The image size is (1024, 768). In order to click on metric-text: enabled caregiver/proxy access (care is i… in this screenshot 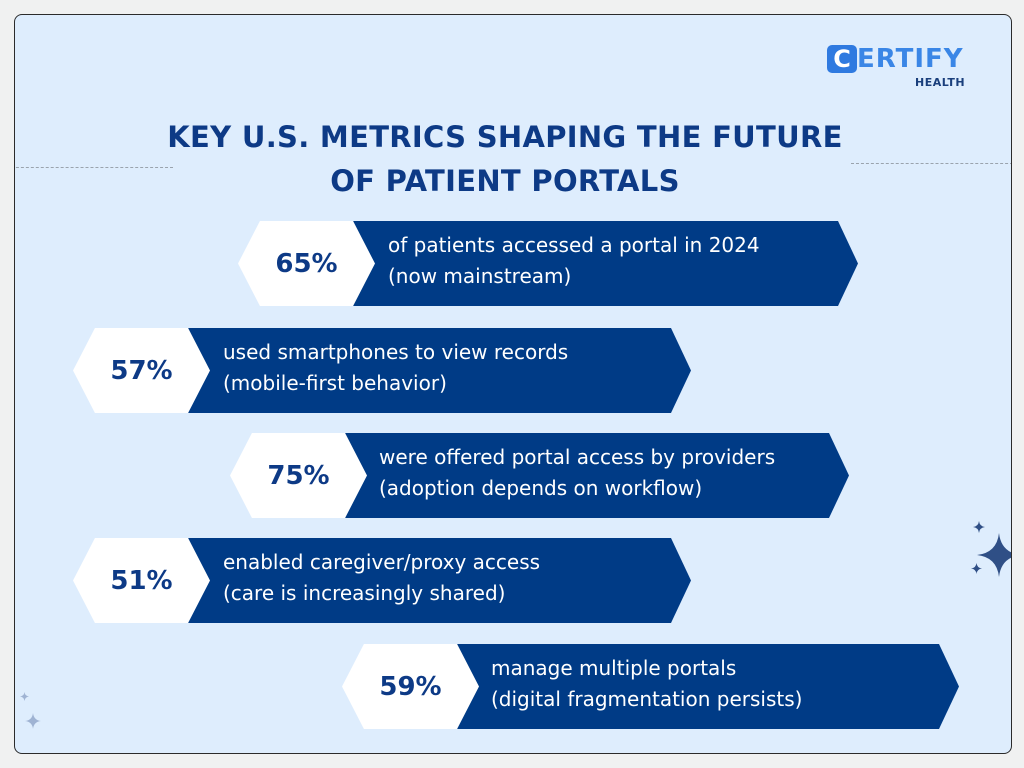, I will do `click(381, 578)`.